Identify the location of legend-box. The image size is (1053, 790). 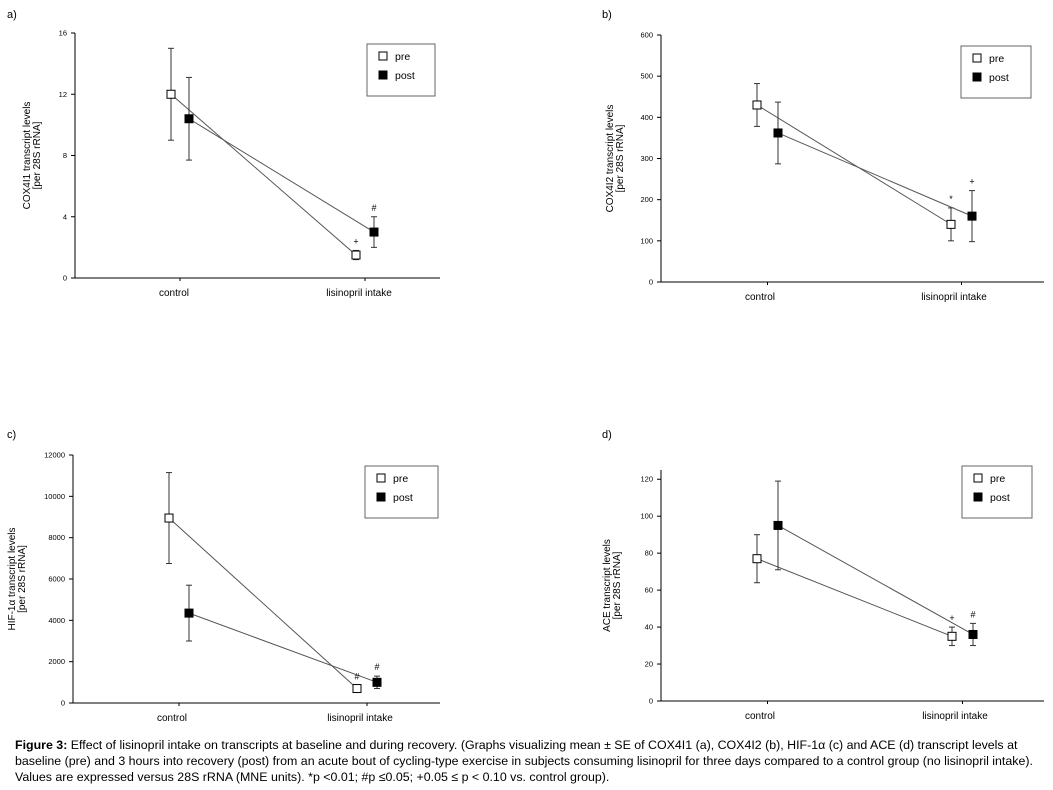
(401, 70).